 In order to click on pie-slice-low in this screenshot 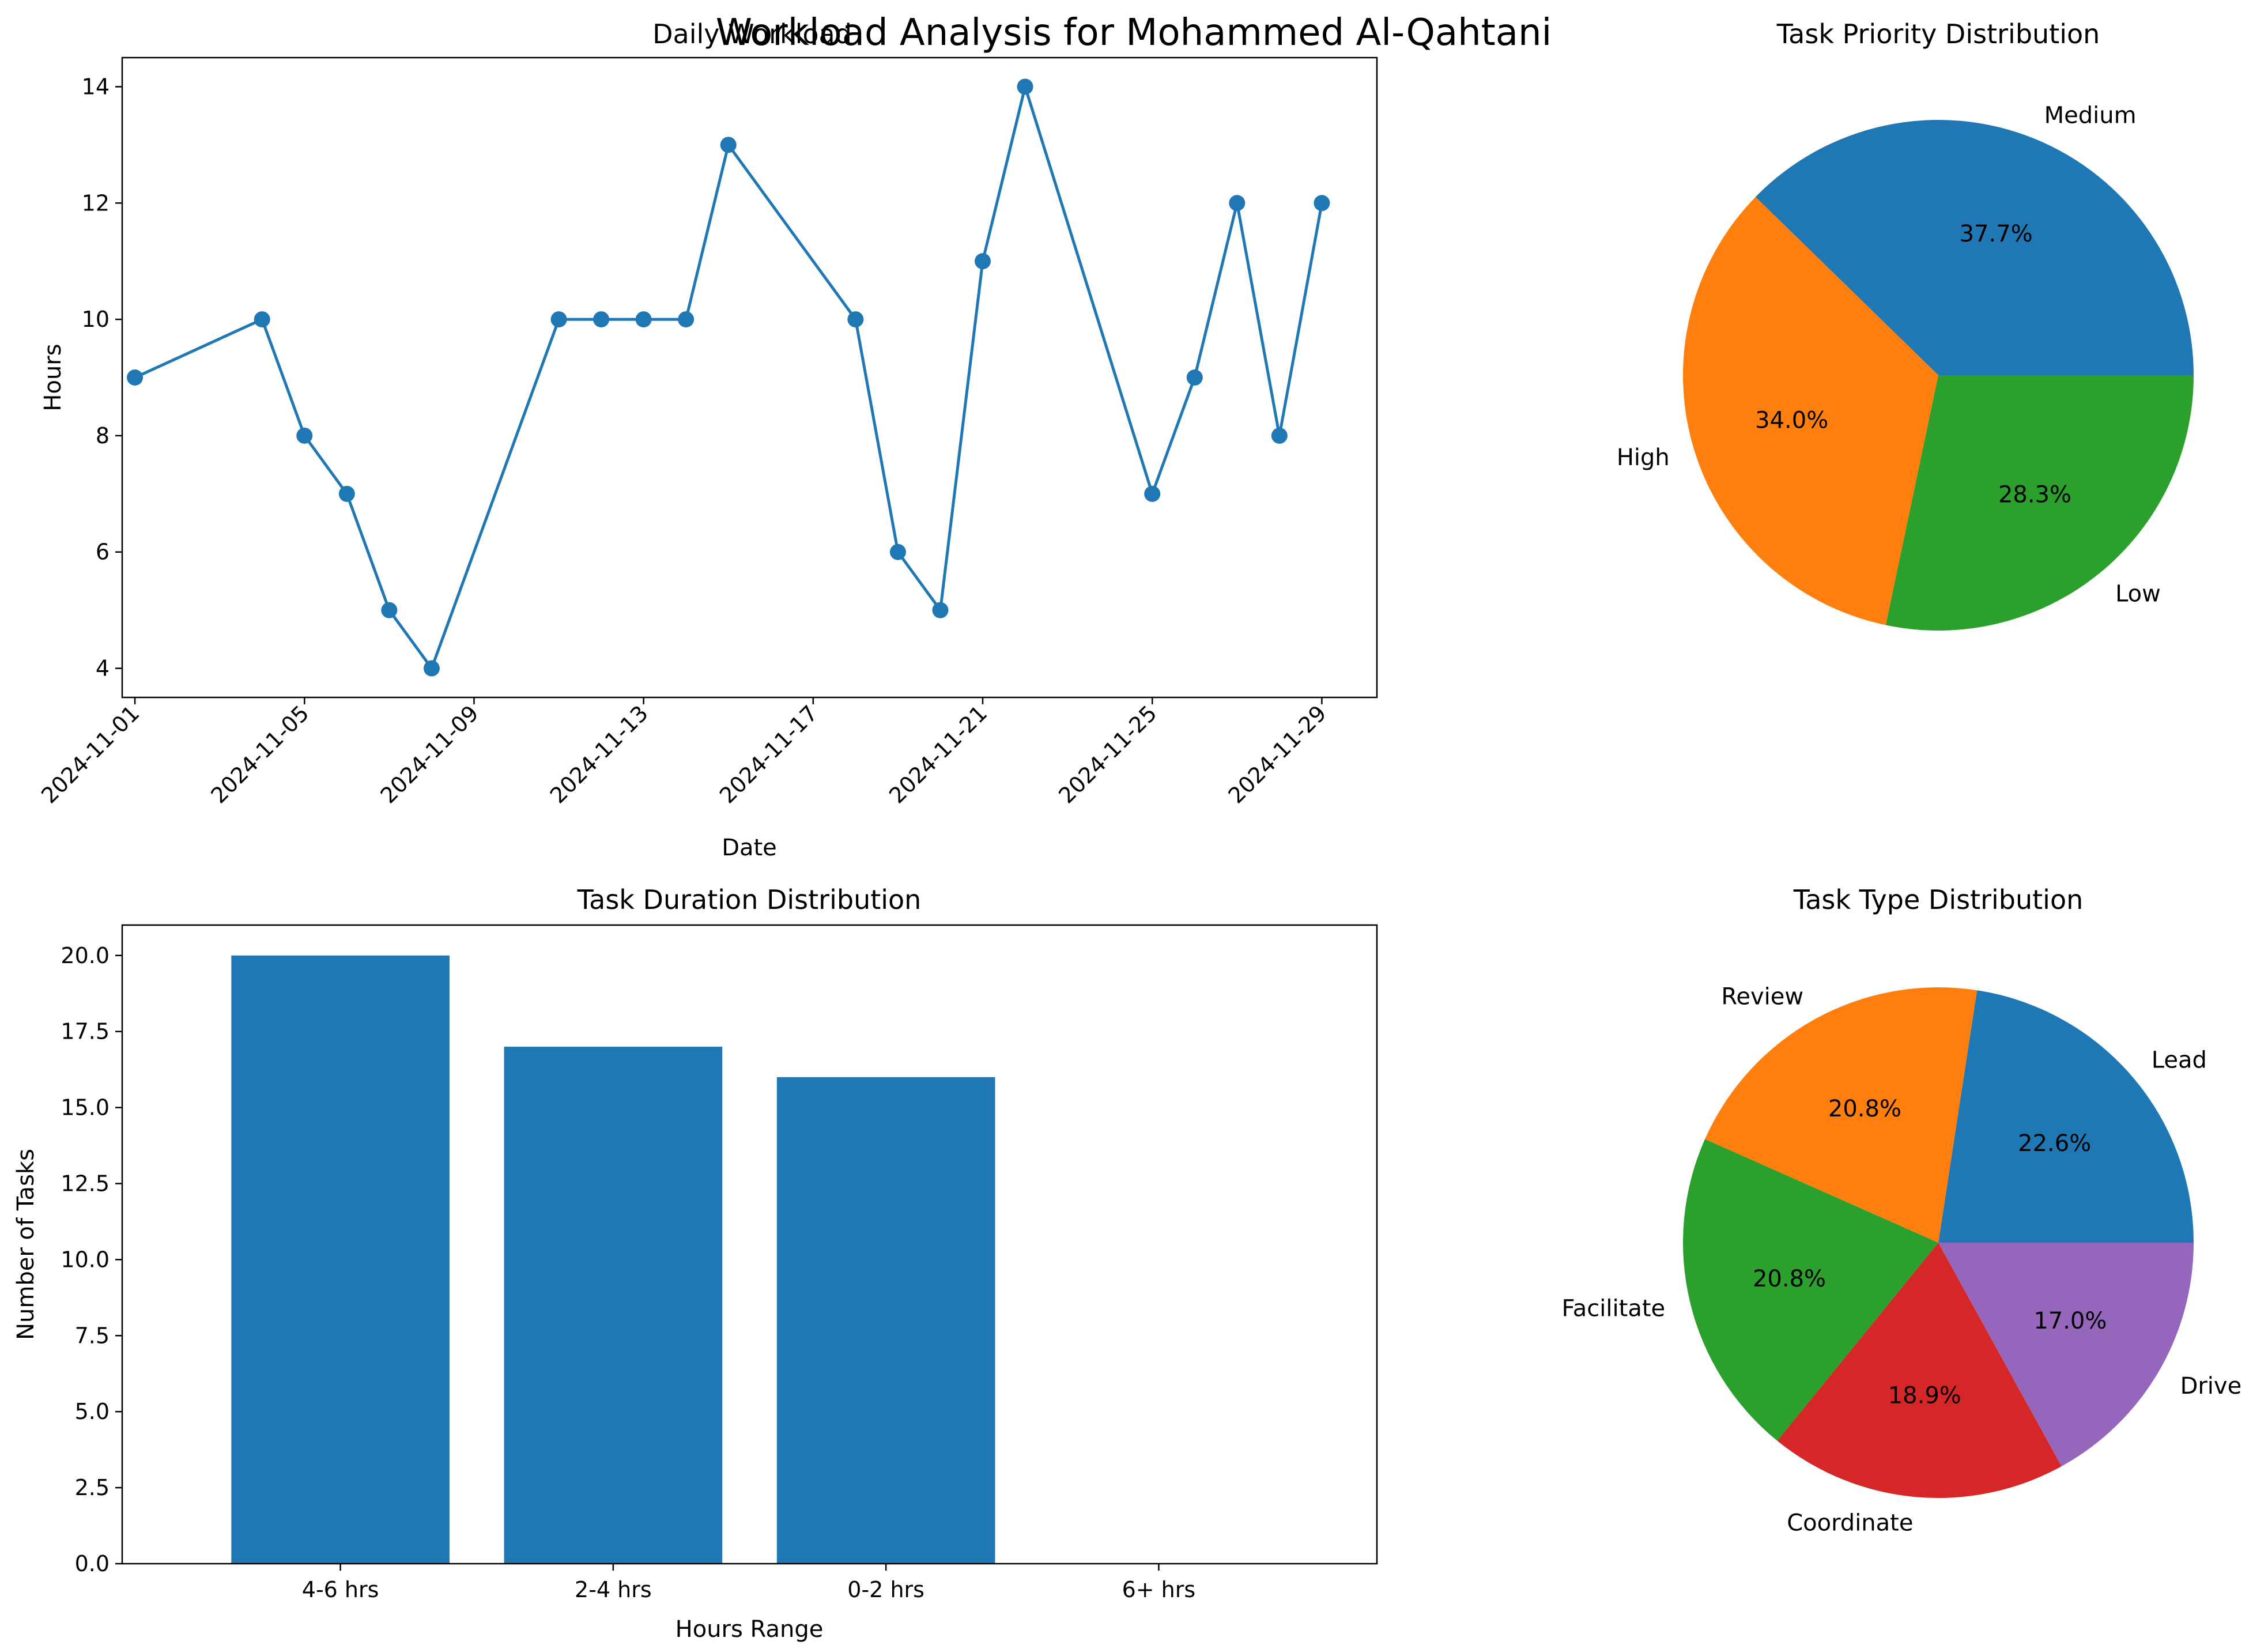, I will do `click(2039, 503)`.